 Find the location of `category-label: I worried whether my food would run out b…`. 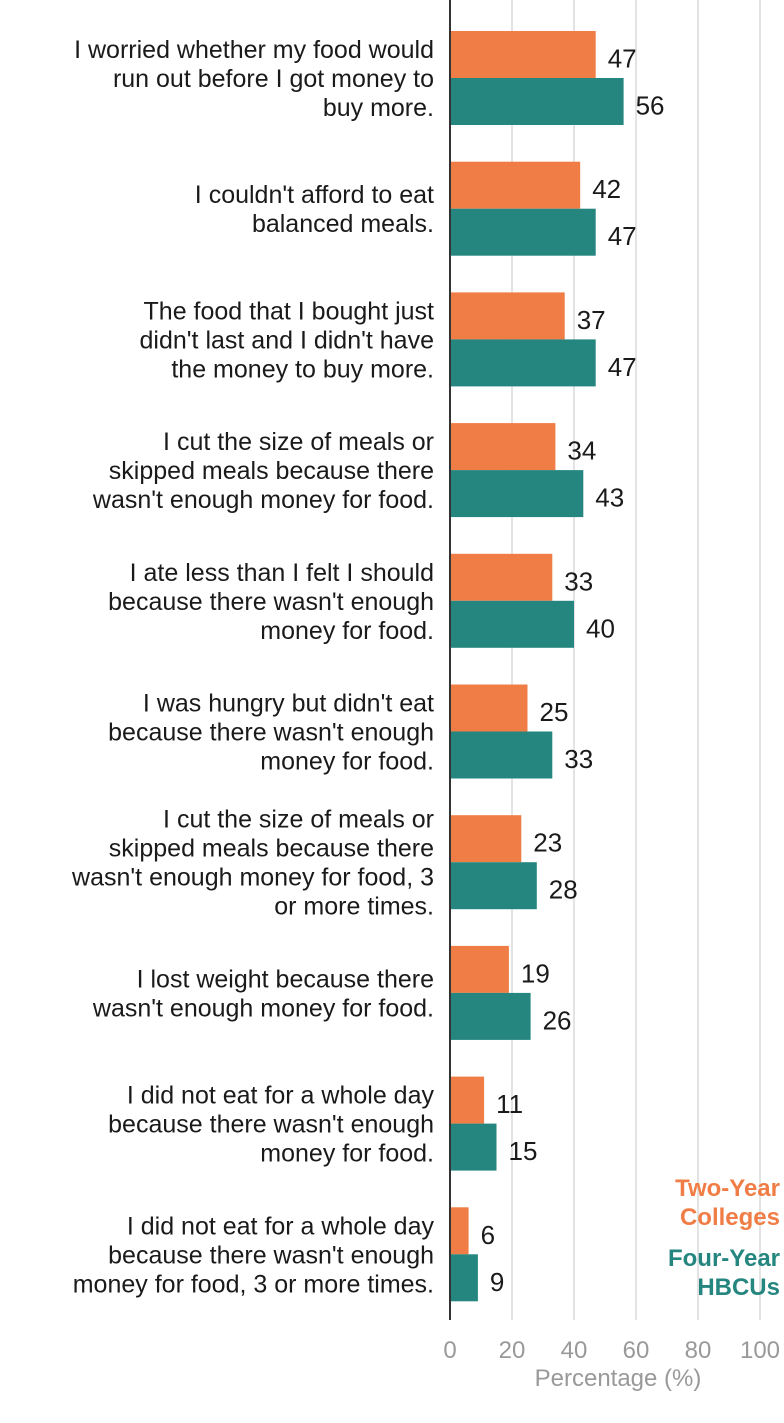

category-label: I worried whether my food would run out b… is located at coordinates (254, 79).